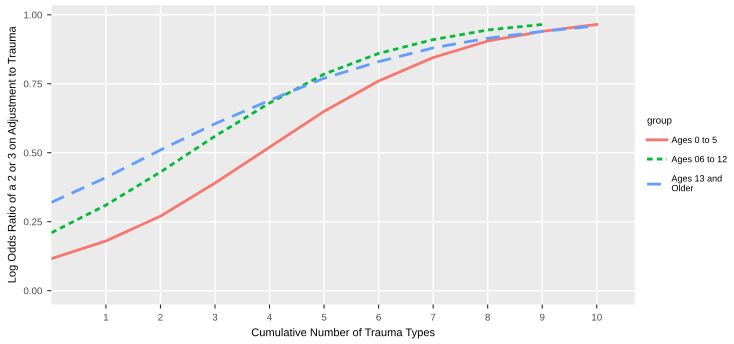 Image resolution: width=734 pixels, height=344 pixels. What do you see at coordinates (106, 317) in the screenshot?
I see `x-tick-label: 1` at bounding box center [106, 317].